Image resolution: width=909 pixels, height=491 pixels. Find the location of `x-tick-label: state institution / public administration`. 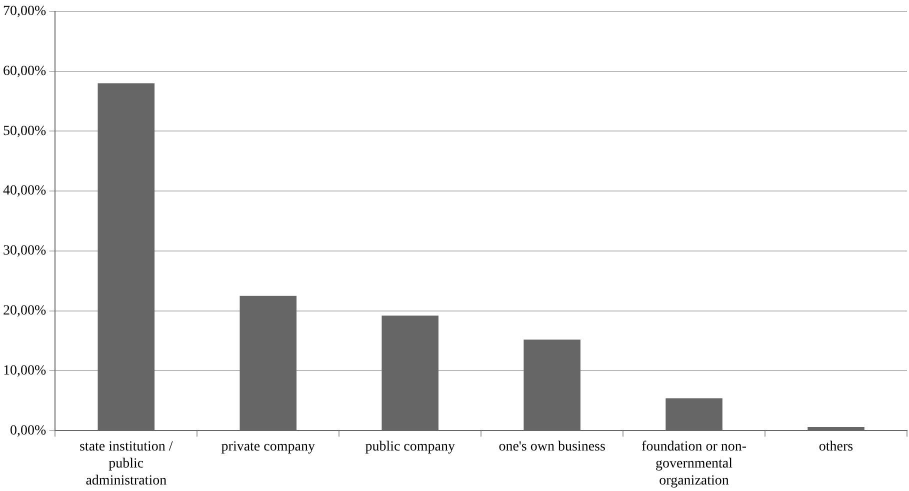

x-tick-label: state institution / public administration is located at coordinates (126, 464).